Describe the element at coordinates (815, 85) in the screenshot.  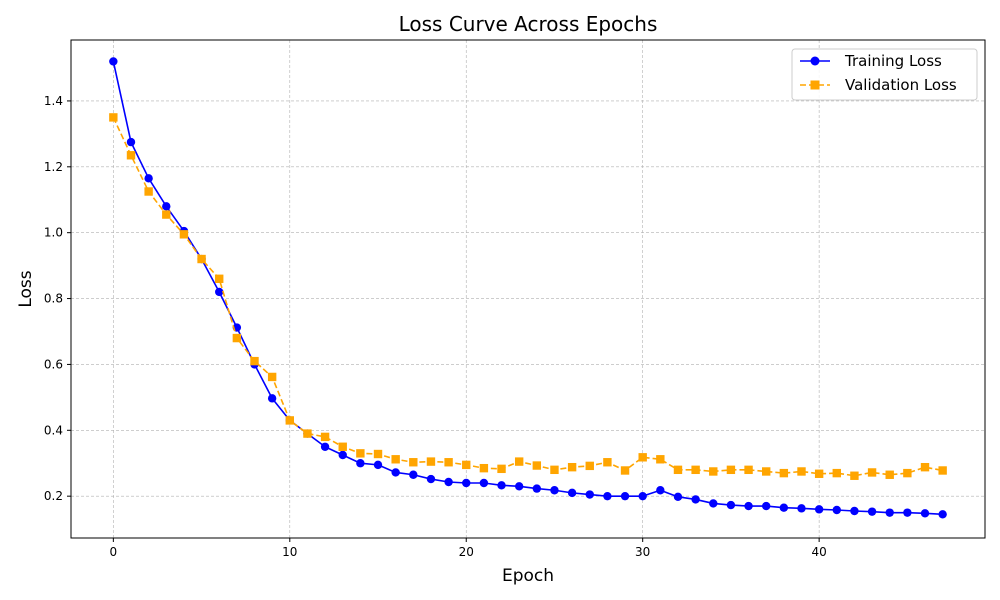
I see `legend-marker-validation` at that location.